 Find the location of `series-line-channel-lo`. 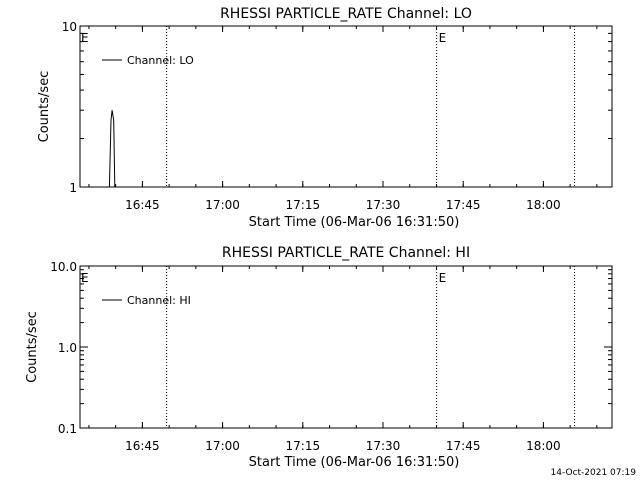

series-line-channel-lo is located at coordinates (112, 148).